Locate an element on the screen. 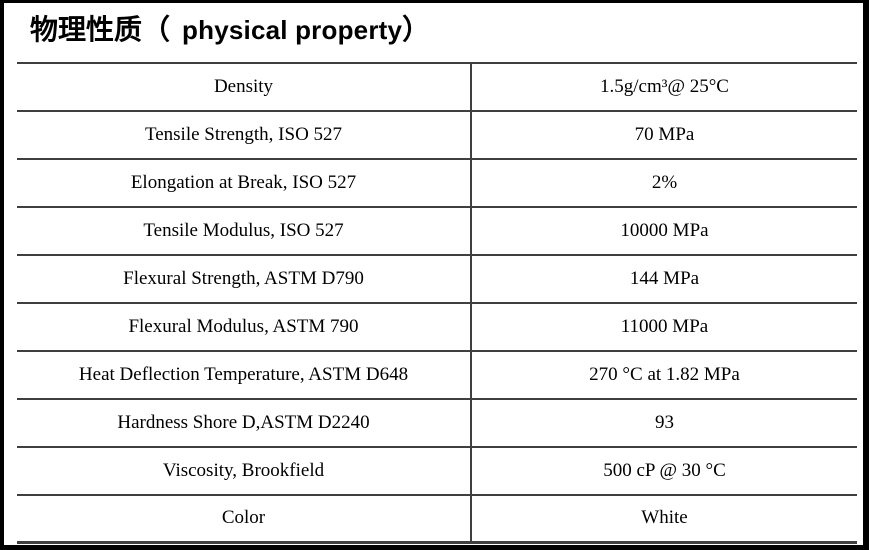 The height and width of the screenshot is (550, 869). table-row: Flexural Strength, ASTM D790 144 MPa is located at coordinates (437, 280).